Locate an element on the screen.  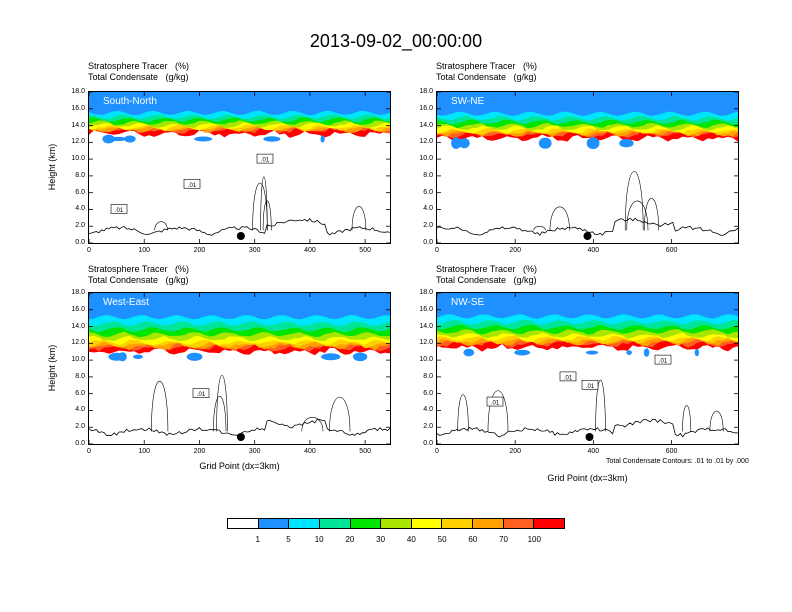
terrain-line is located at coordinates (239, 427).